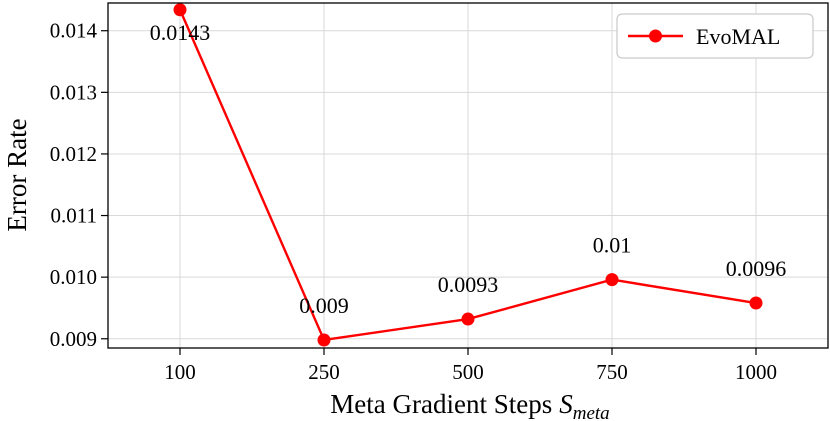 The image size is (830, 421). Describe the element at coordinates (468, 372) in the screenshot. I see `x-tick-label: 500` at that location.